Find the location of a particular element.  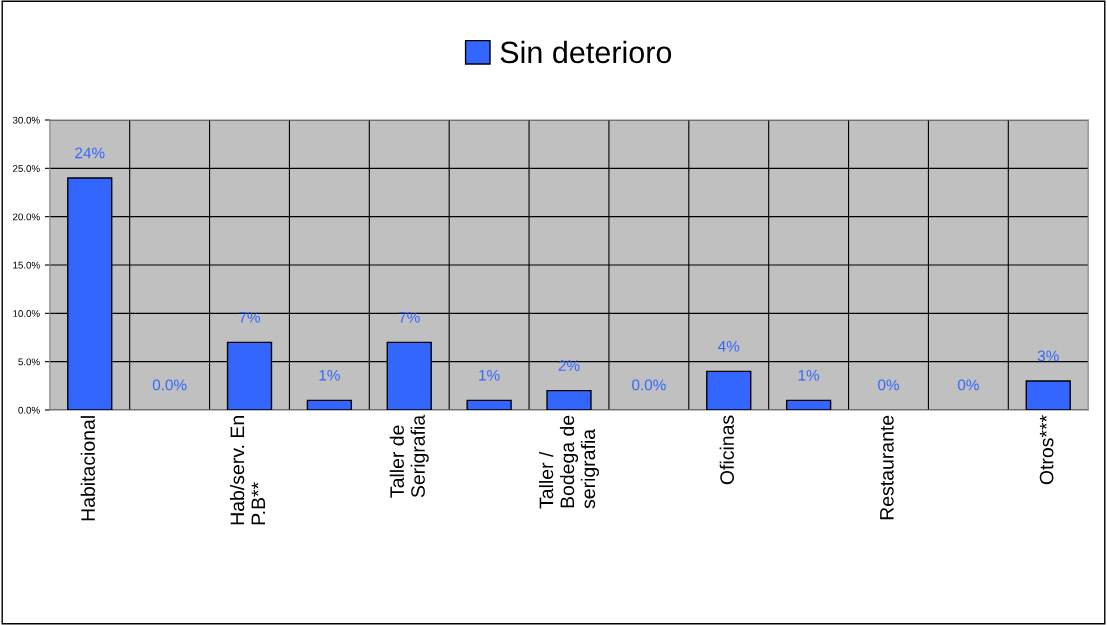

x-tick-label: Otros*** is located at coordinates (1046, 450).